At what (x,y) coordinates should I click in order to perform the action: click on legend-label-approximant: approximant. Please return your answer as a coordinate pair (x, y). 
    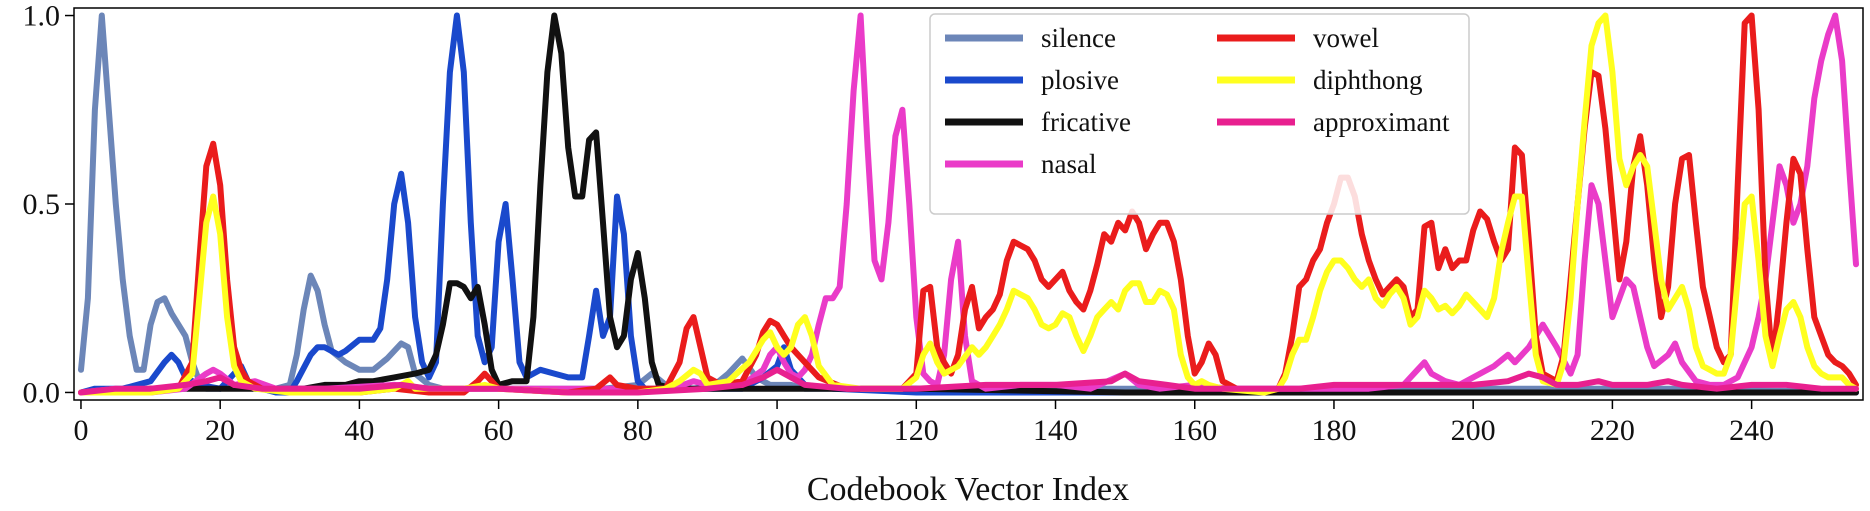
    Looking at the image, I should click on (1381, 122).